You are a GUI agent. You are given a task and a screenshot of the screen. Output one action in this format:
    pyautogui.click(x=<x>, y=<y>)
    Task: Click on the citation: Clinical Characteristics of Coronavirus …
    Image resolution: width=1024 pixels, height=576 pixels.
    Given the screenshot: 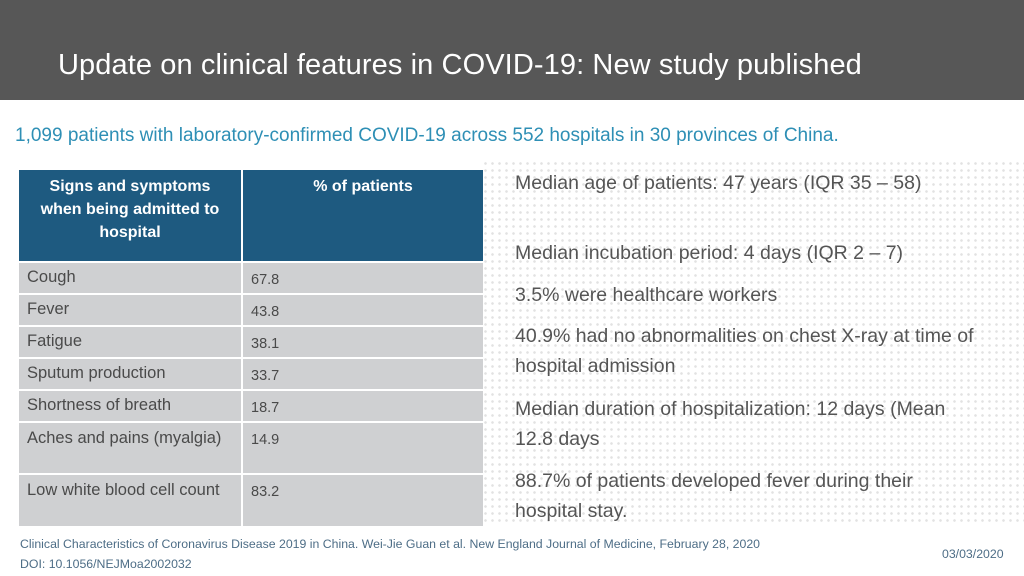 What is the action you would take?
    pyautogui.click(x=390, y=554)
    